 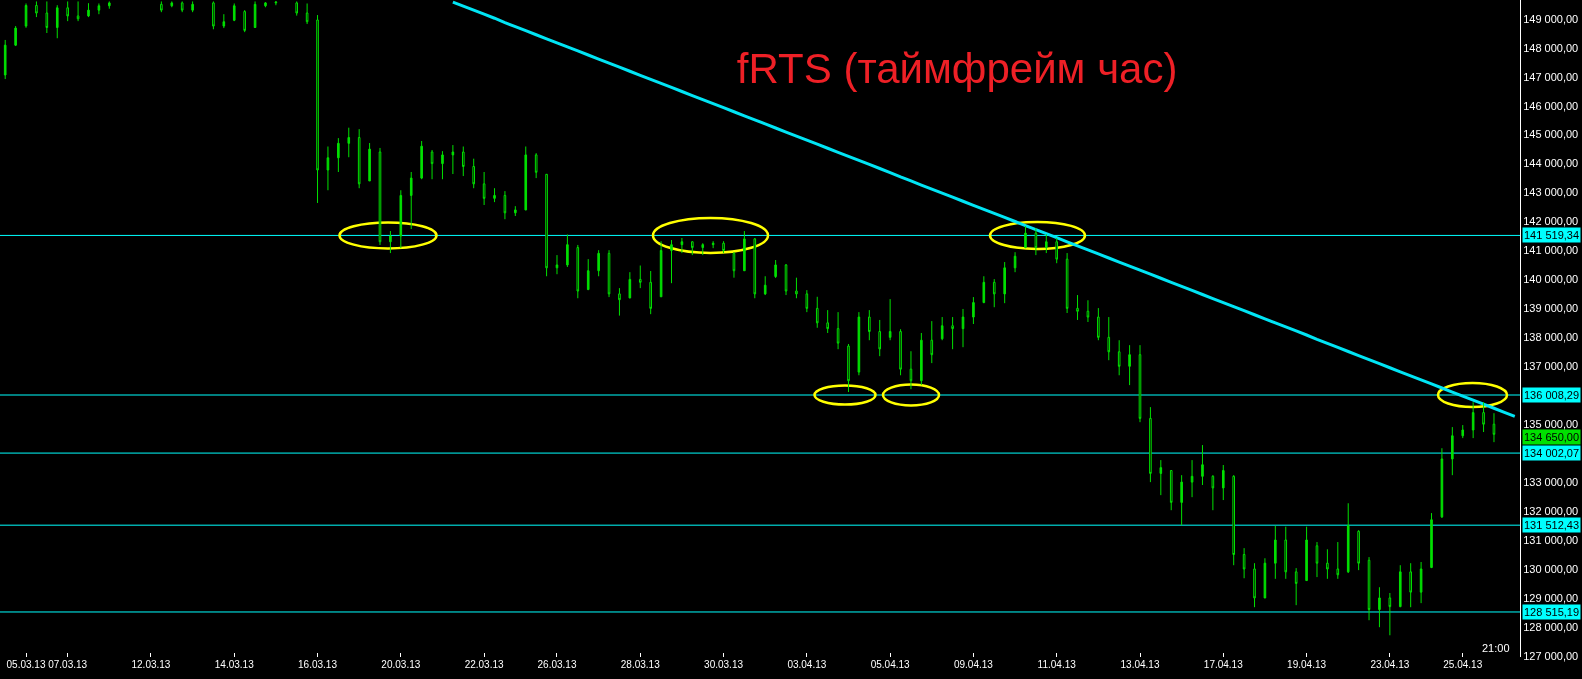 I want to click on x-tick-label: 16.03.13, so click(x=318, y=664).